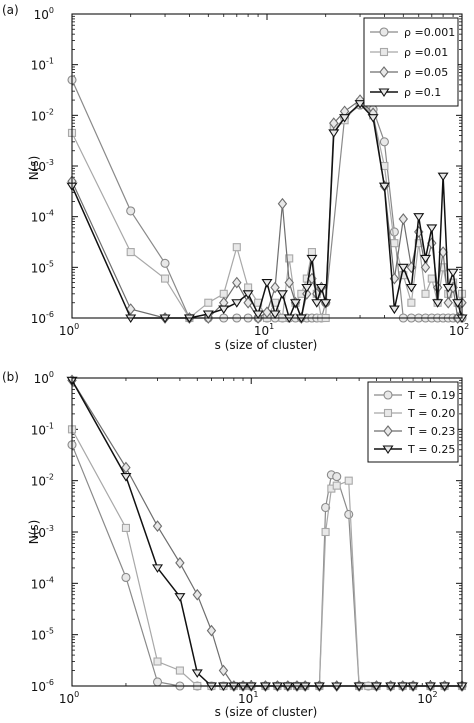  I want to click on legend-label: ρ =0.01, so click(426, 52).